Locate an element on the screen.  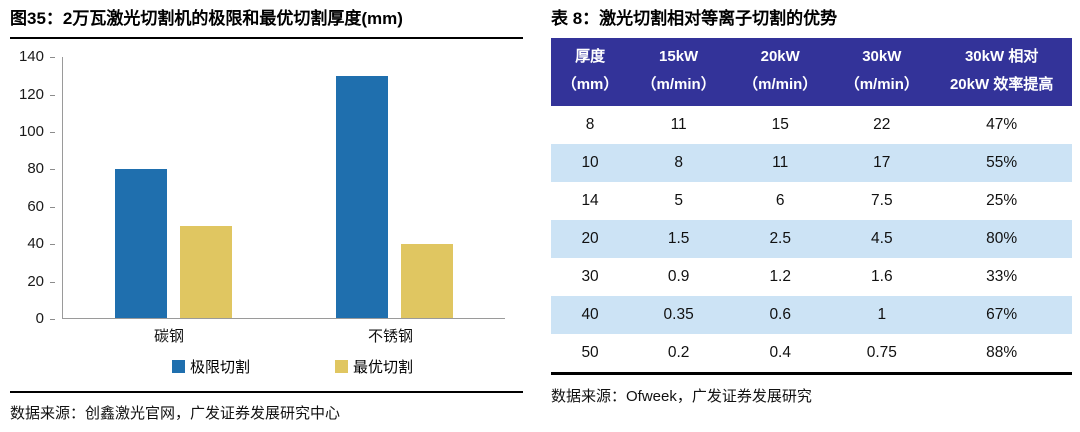
table-cell: 1.5 is located at coordinates (679, 238).